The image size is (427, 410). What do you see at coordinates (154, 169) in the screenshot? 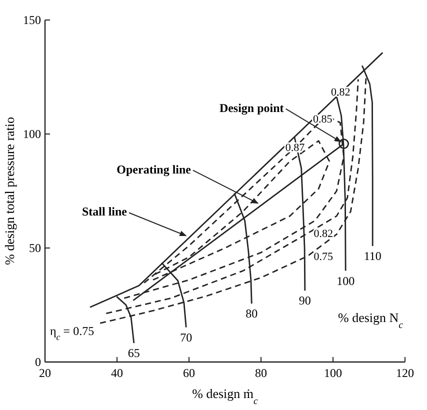
I see `annotation: Operating line` at bounding box center [154, 169].